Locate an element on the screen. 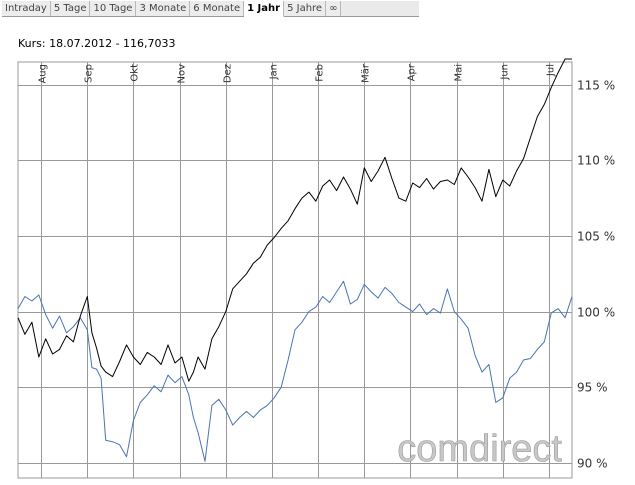 The width and height of the screenshot is (635, 485). y-tick-label: 105 % is located at coordinates (596, 237).